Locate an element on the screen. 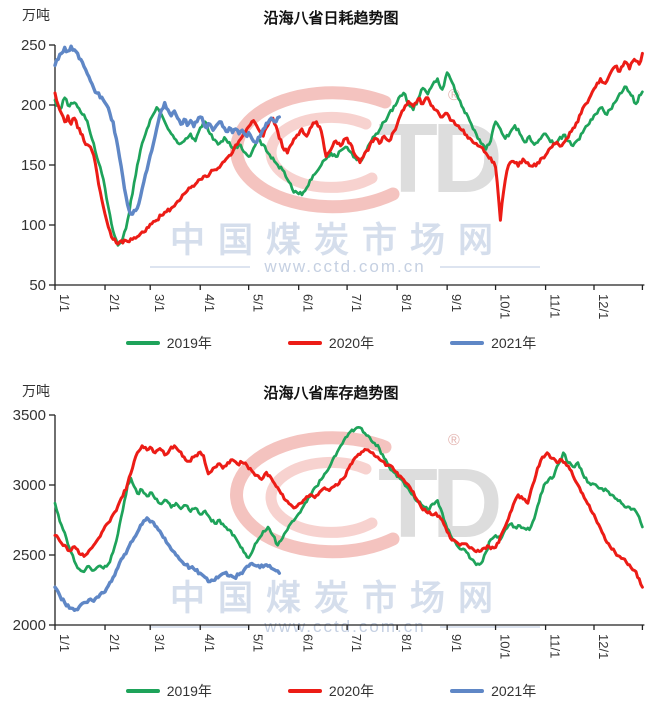 Image resolution: width=662 pixels, height=706 pixels. y-tick-label: 3000 is located at coordinates (29, 485).